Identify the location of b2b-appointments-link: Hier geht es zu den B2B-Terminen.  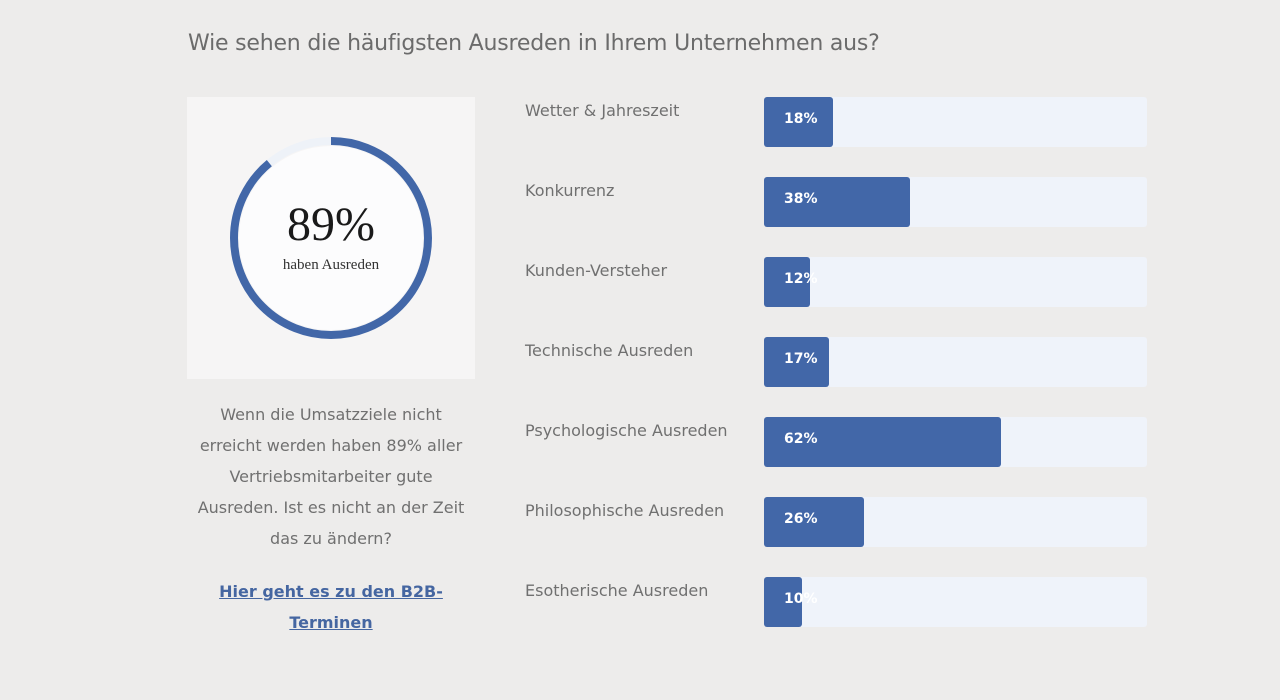
(331, 607).